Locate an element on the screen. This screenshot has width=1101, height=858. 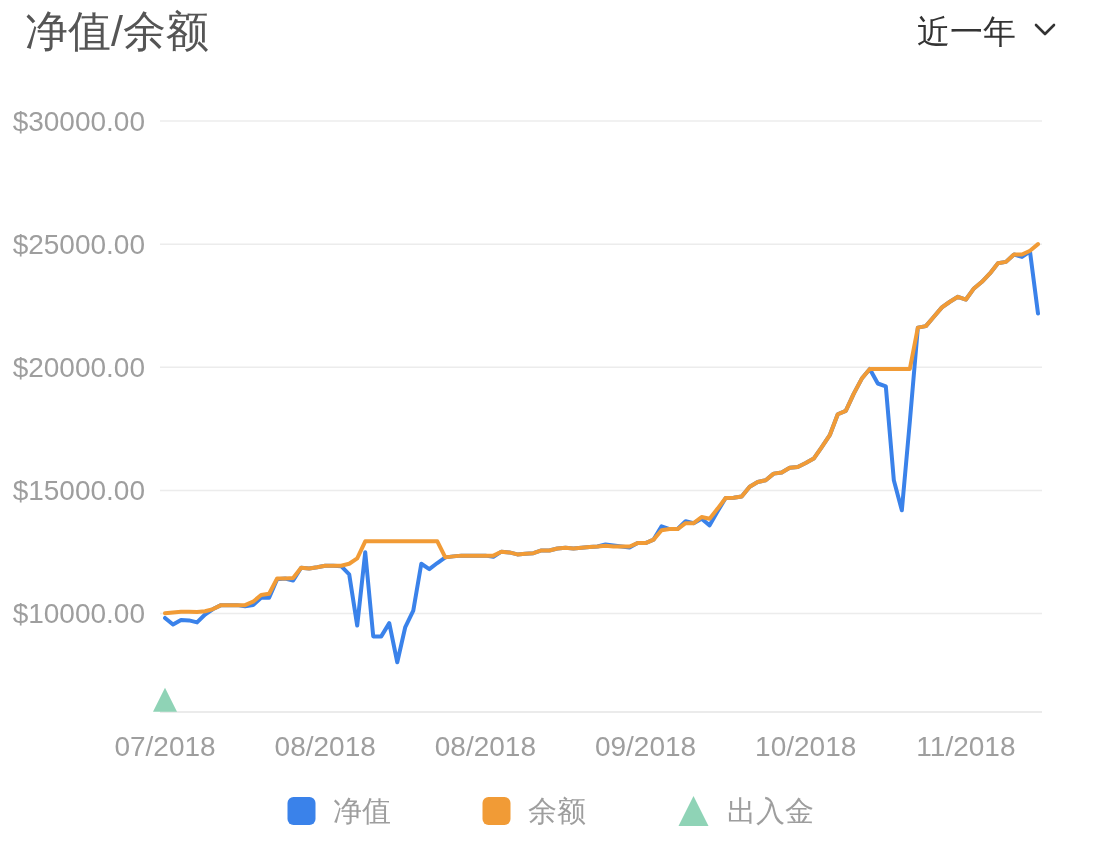
title: 净值/余额 is located at coordinates (117, 31).